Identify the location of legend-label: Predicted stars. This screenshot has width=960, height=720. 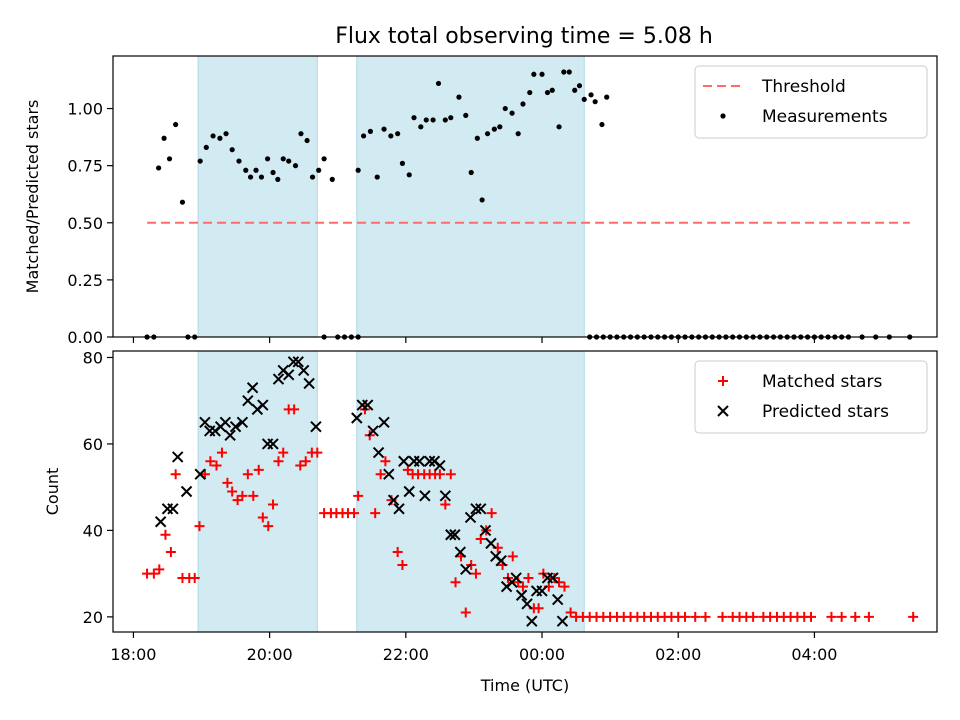
(825, 412).